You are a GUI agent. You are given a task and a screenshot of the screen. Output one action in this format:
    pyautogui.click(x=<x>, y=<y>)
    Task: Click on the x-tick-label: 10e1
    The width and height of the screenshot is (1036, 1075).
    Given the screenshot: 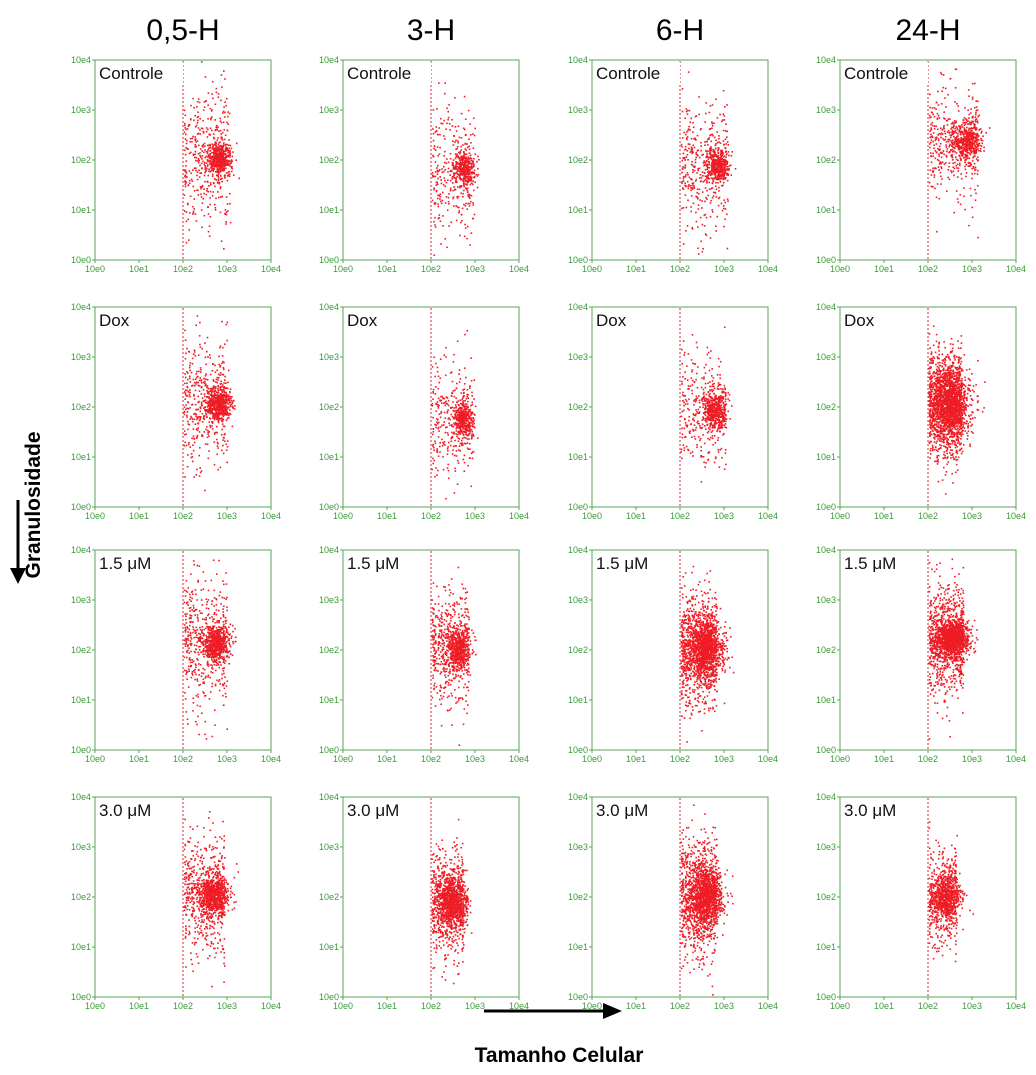 What is the action you would take?
    pyautogui.click(x=139, y=516)
    